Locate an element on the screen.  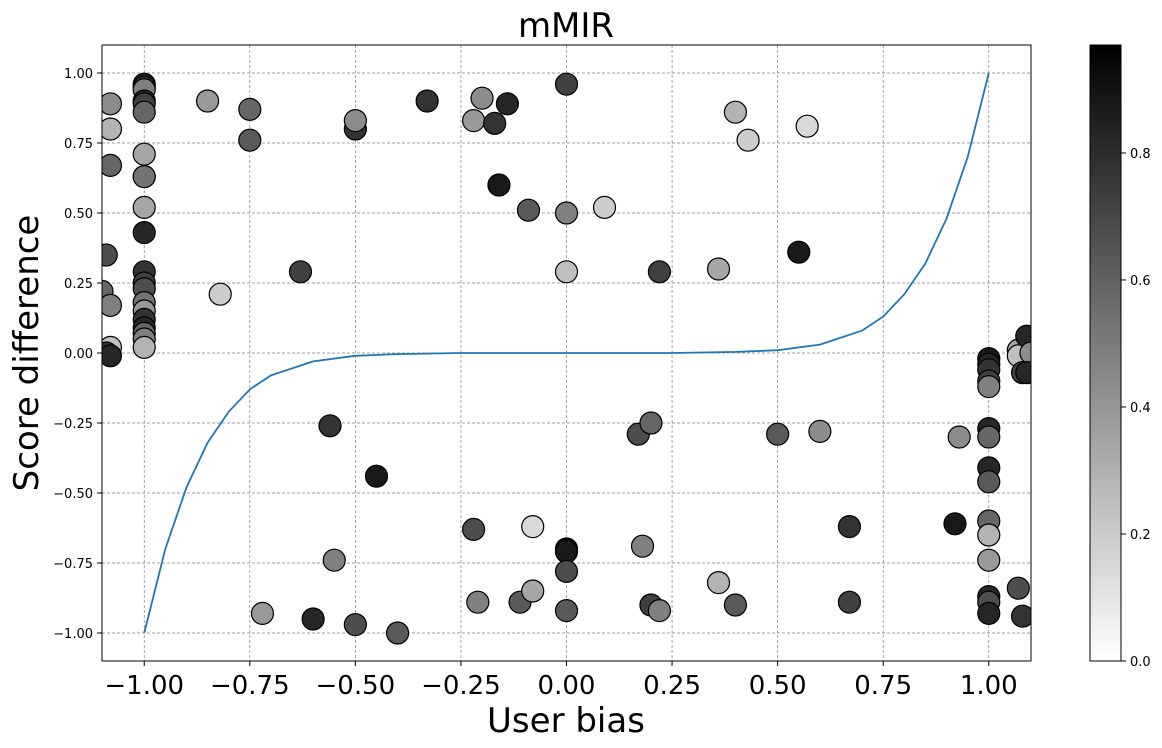
x-axis-label: User bias is located at coordinates (566, 721).